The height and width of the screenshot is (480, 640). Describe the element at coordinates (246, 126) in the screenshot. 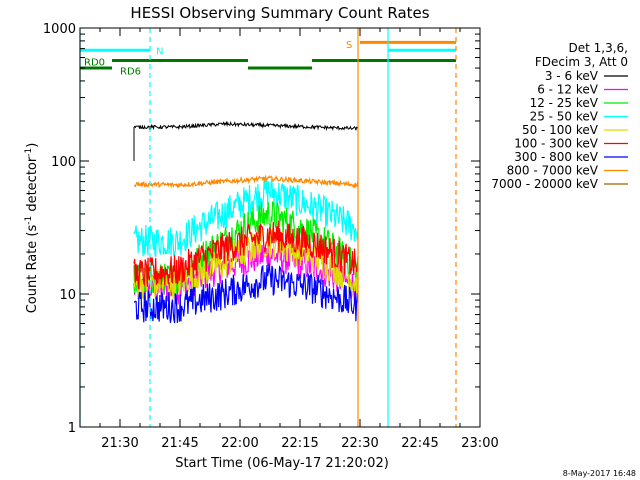

I see `series-3-6-kev-trace` at that location.